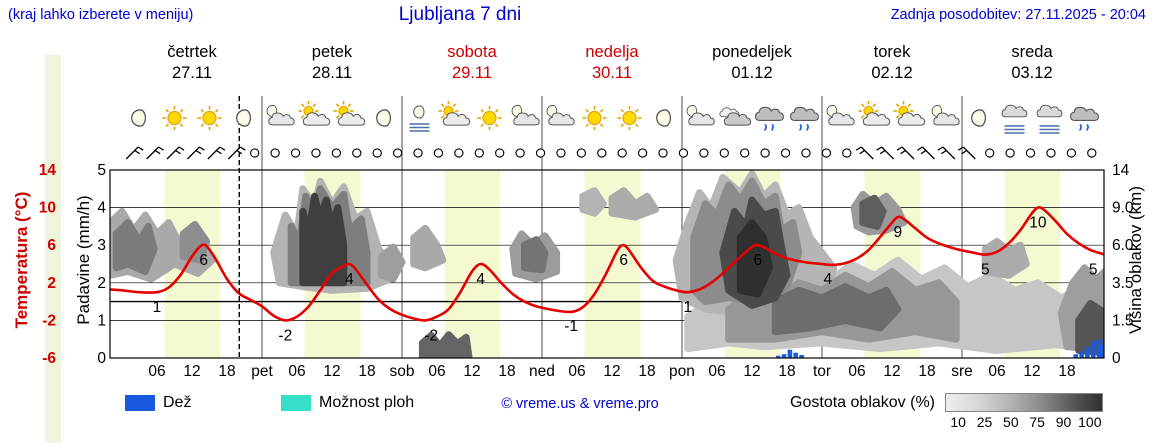 The image size is (1152, 443). Describe the element at coordinates (1024, 402) in the screenshot. I see `cloud-density-scale` at that location.